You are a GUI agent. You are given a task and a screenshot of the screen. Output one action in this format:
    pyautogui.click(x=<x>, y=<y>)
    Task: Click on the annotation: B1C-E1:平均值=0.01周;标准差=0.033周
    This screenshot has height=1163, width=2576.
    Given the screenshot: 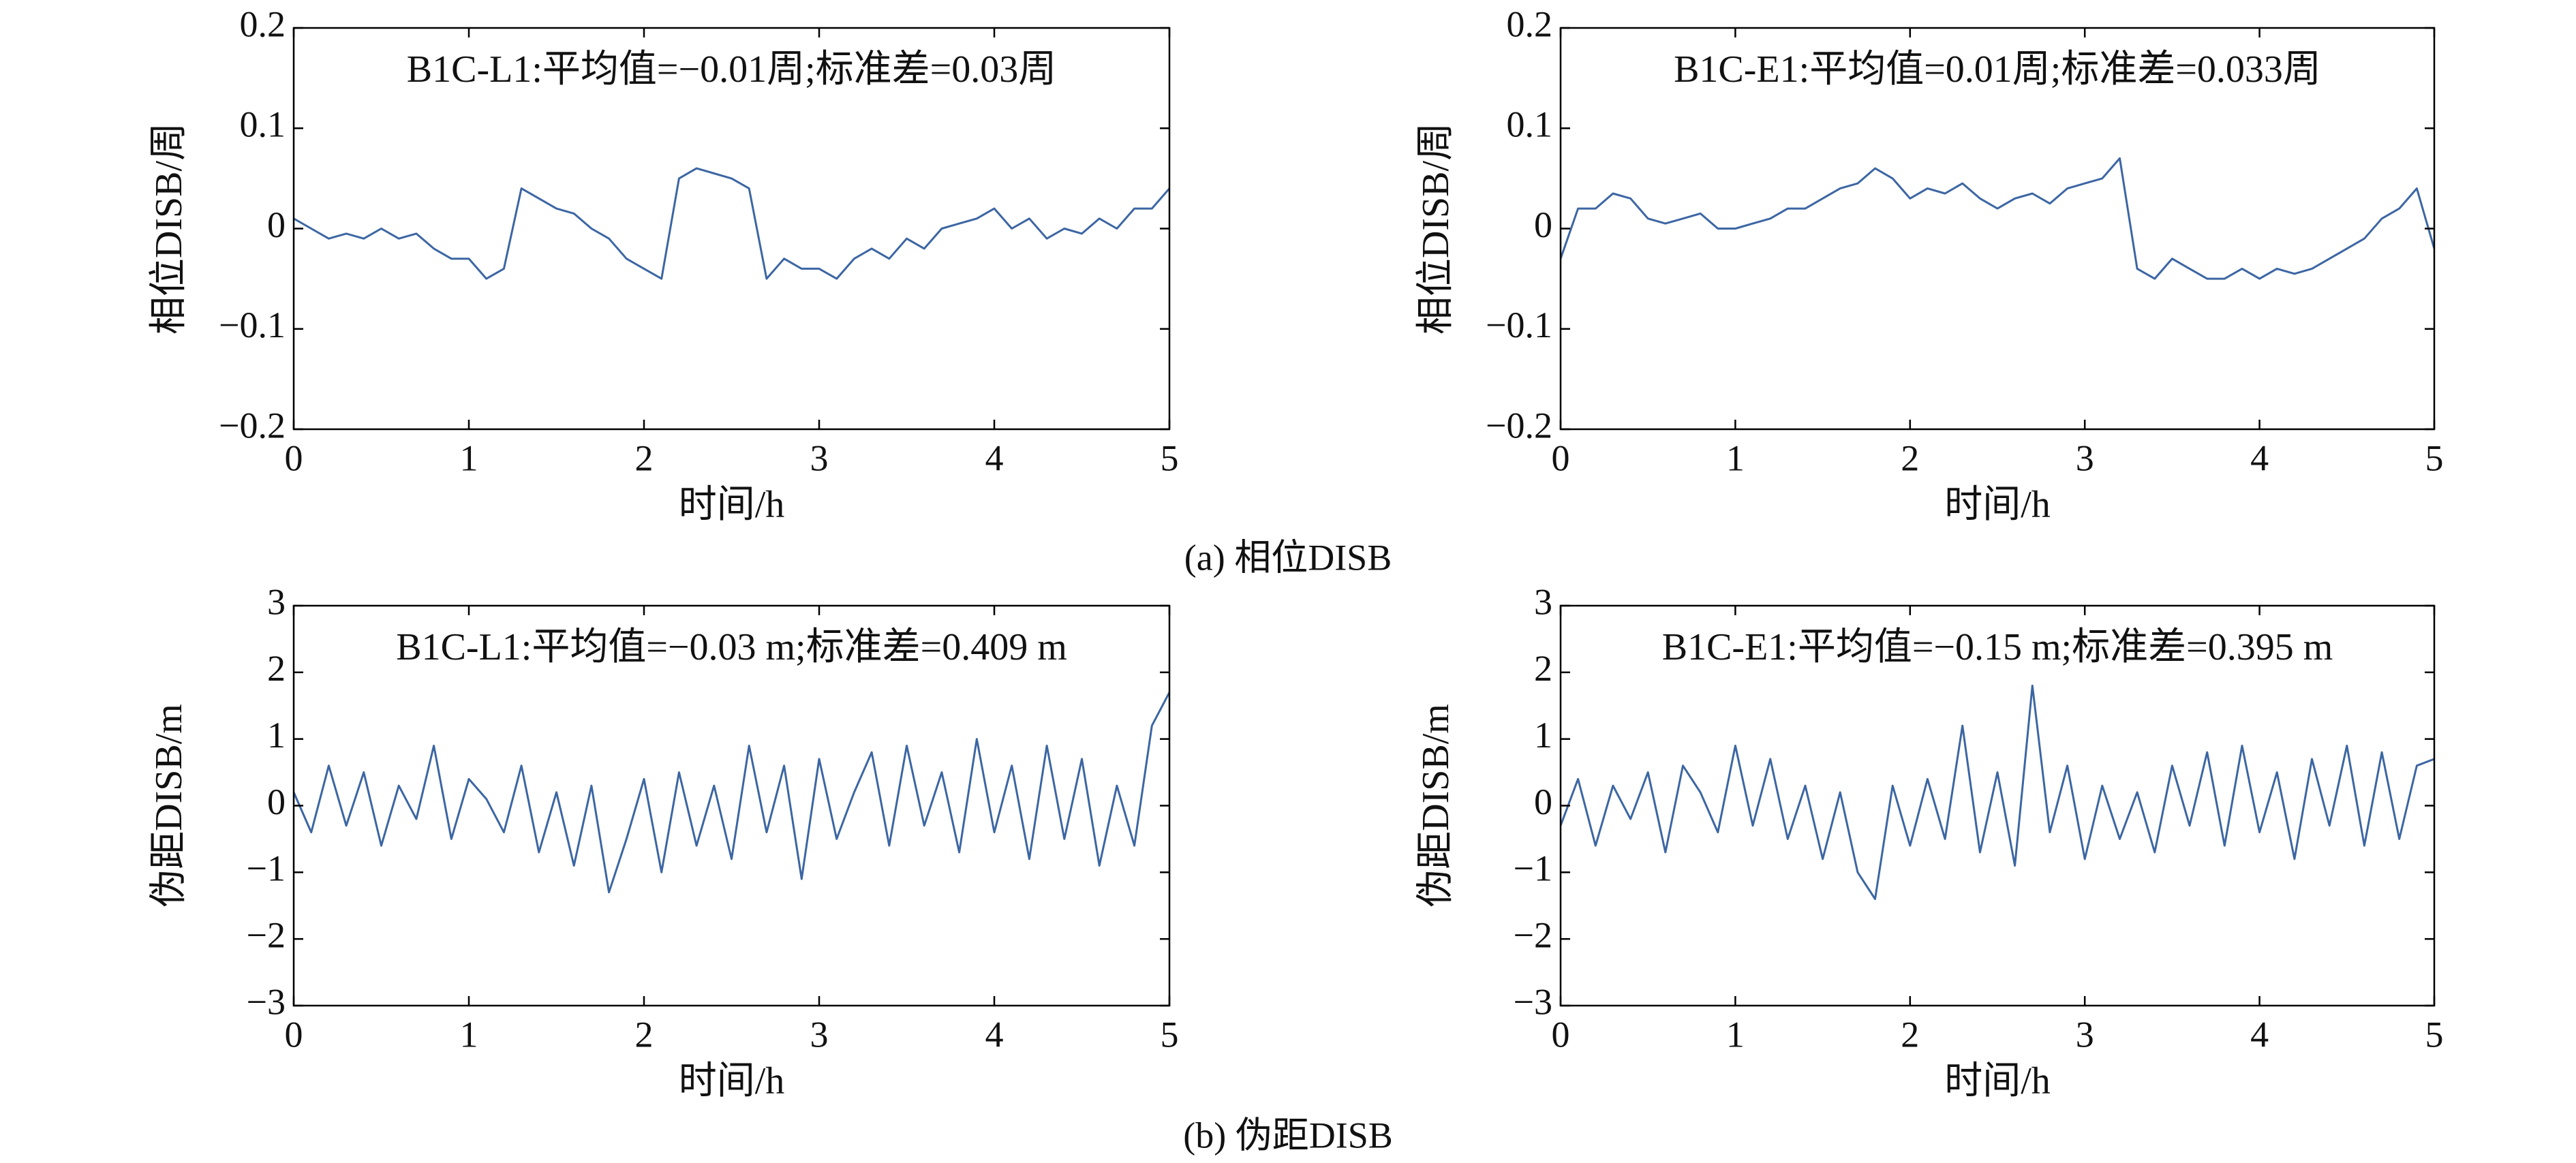 What is the action you would take?
    pyautogui.click(x=1998, y=69)
    